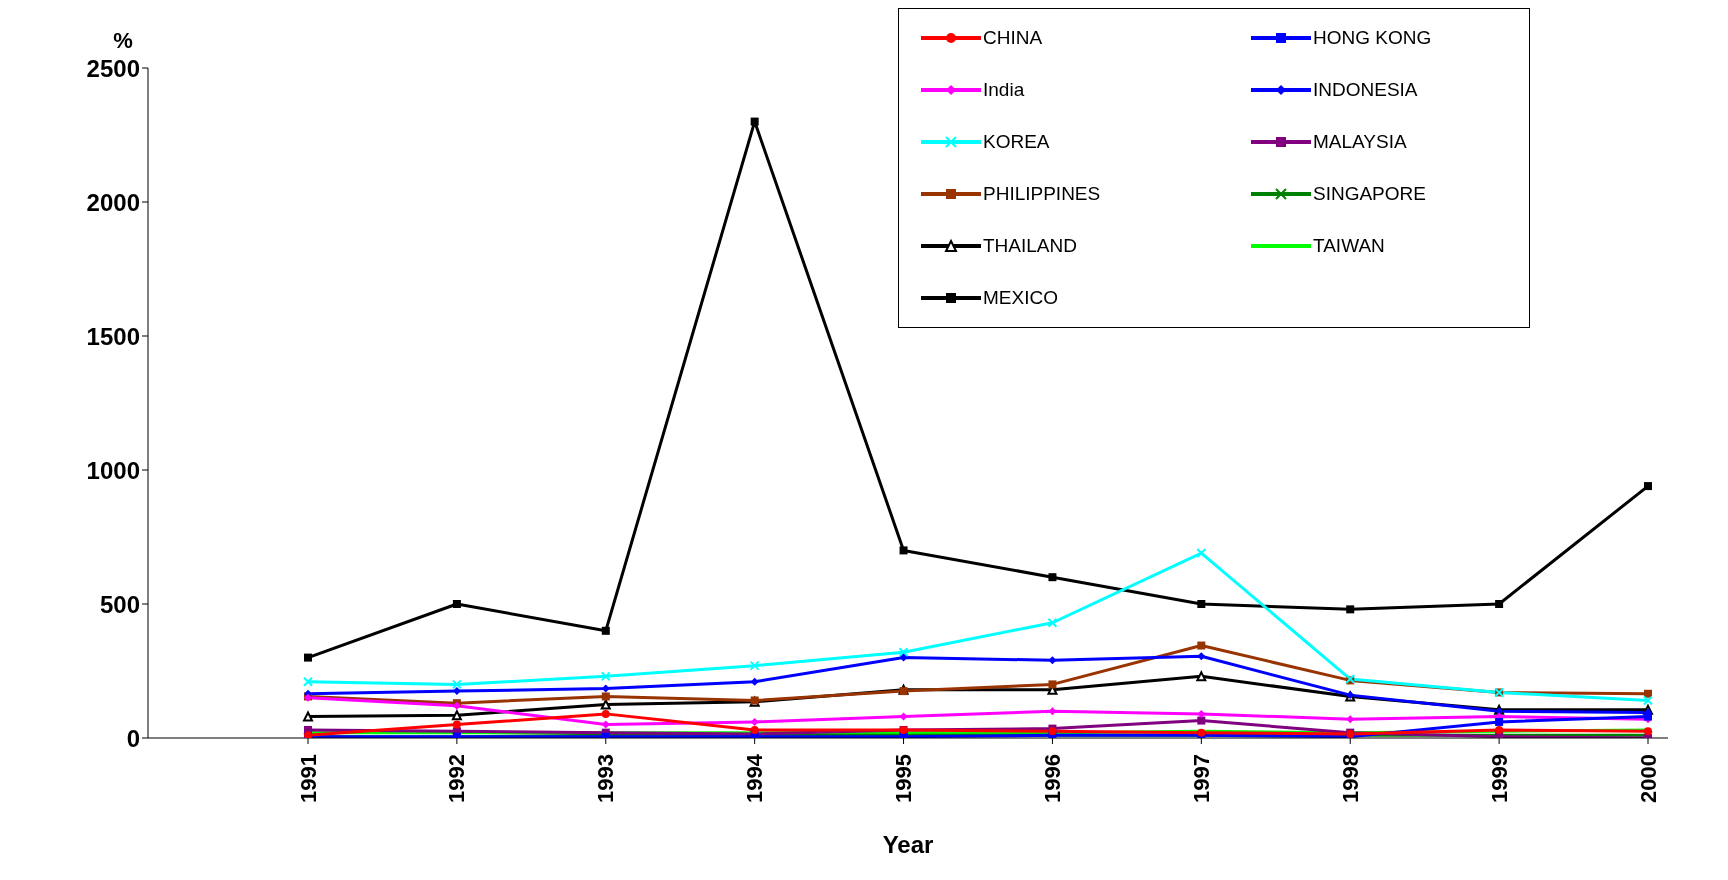 Image resolution: width=1728 pixels, height=880 pixels. What do you see at coordinates (113, 470) in the screenshot?
I see `y-tick-label: 1000` at bounding box center [113, 470].